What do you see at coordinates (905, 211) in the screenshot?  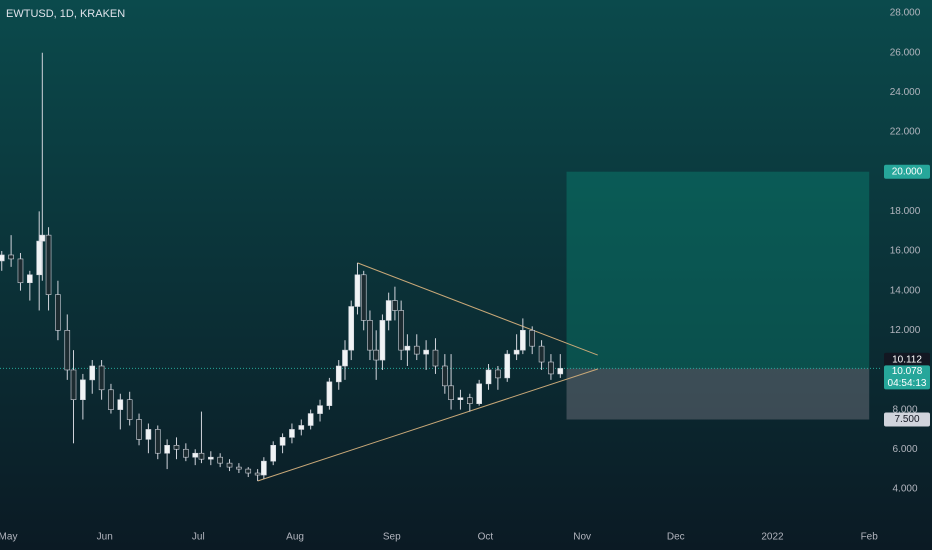 I see `y-tick-label: 18.000` at bounding box center [905, 211].